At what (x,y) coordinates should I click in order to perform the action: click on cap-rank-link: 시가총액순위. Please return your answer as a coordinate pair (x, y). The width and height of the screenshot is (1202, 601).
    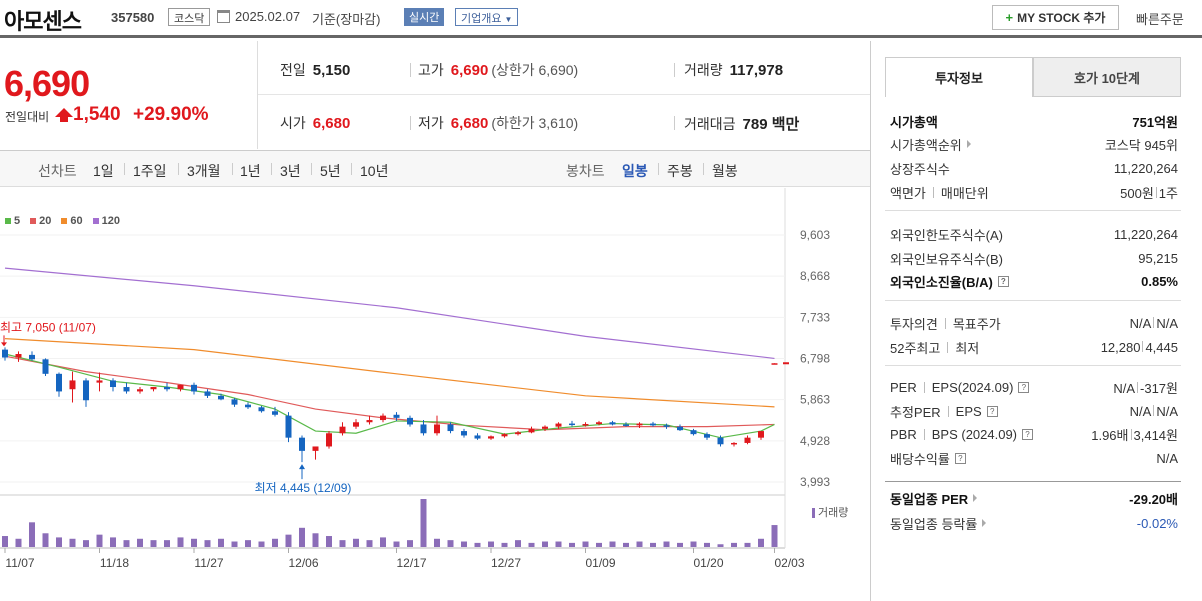
    Looking at the image, I should click on (930, 144).